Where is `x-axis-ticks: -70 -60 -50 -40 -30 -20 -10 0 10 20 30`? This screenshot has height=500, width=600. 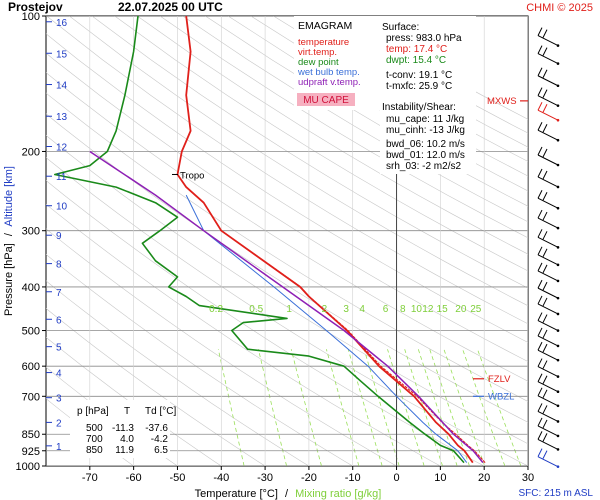
x-axis-ticks: -70 -60 -50 -40 -30 -20 -10 0 10 20 30 is located at coordinates (308, 475).